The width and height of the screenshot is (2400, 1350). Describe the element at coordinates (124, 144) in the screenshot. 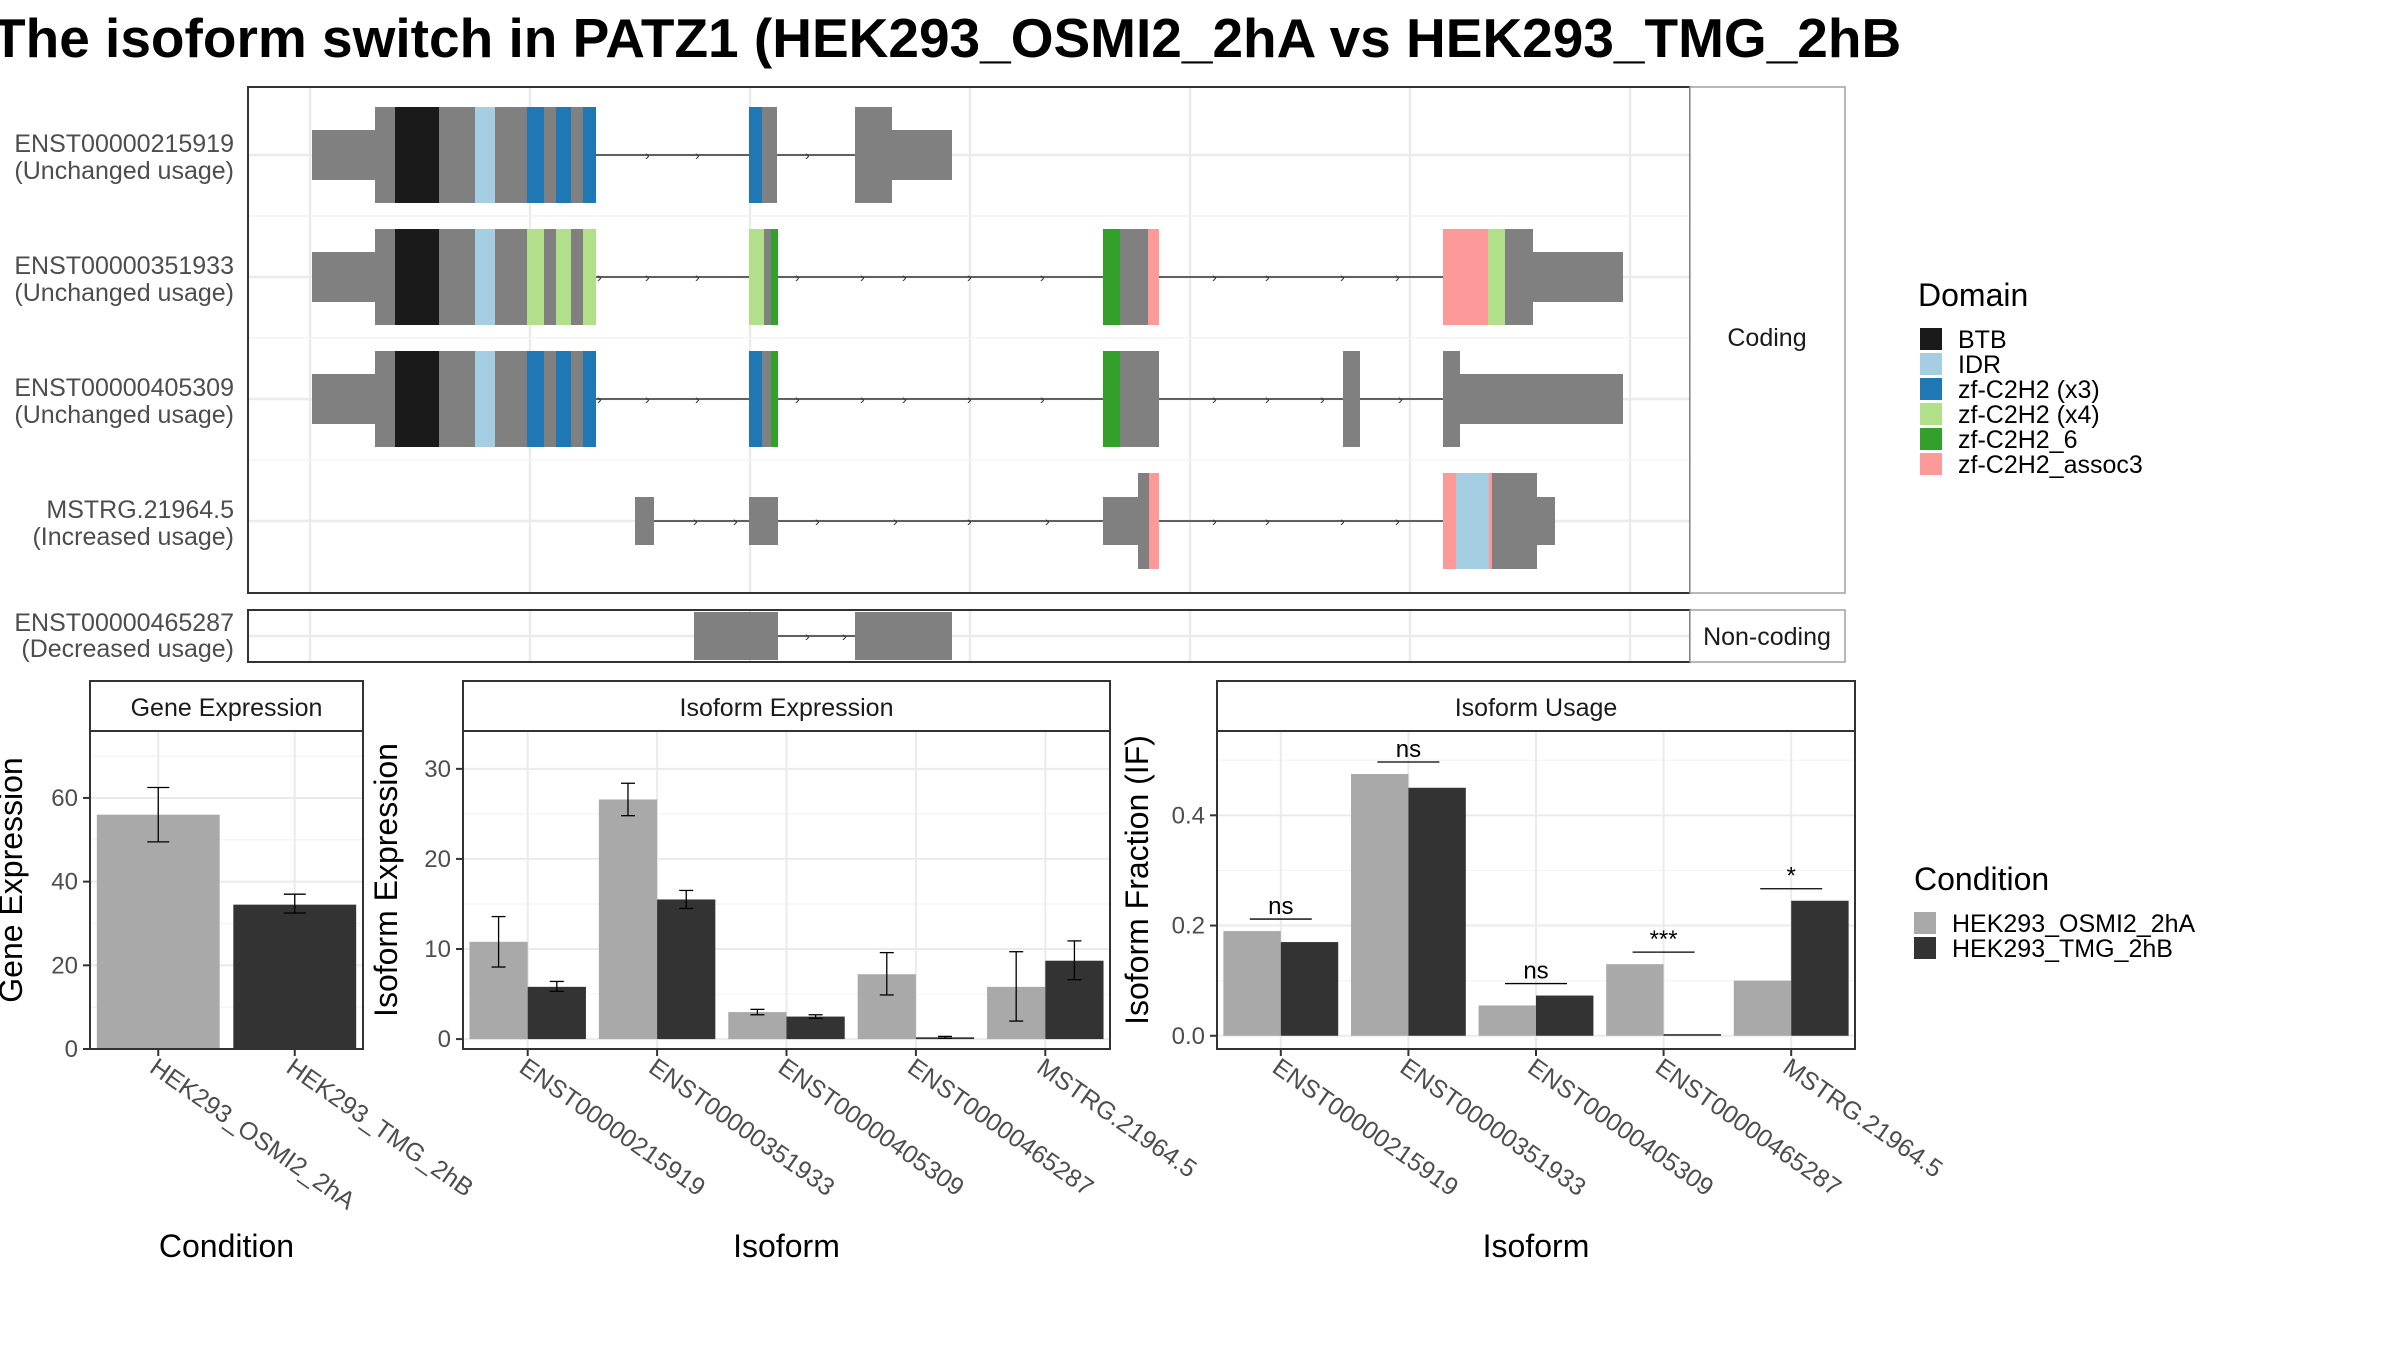

I see `isoform-id-label: ENST00000215919` at that location.